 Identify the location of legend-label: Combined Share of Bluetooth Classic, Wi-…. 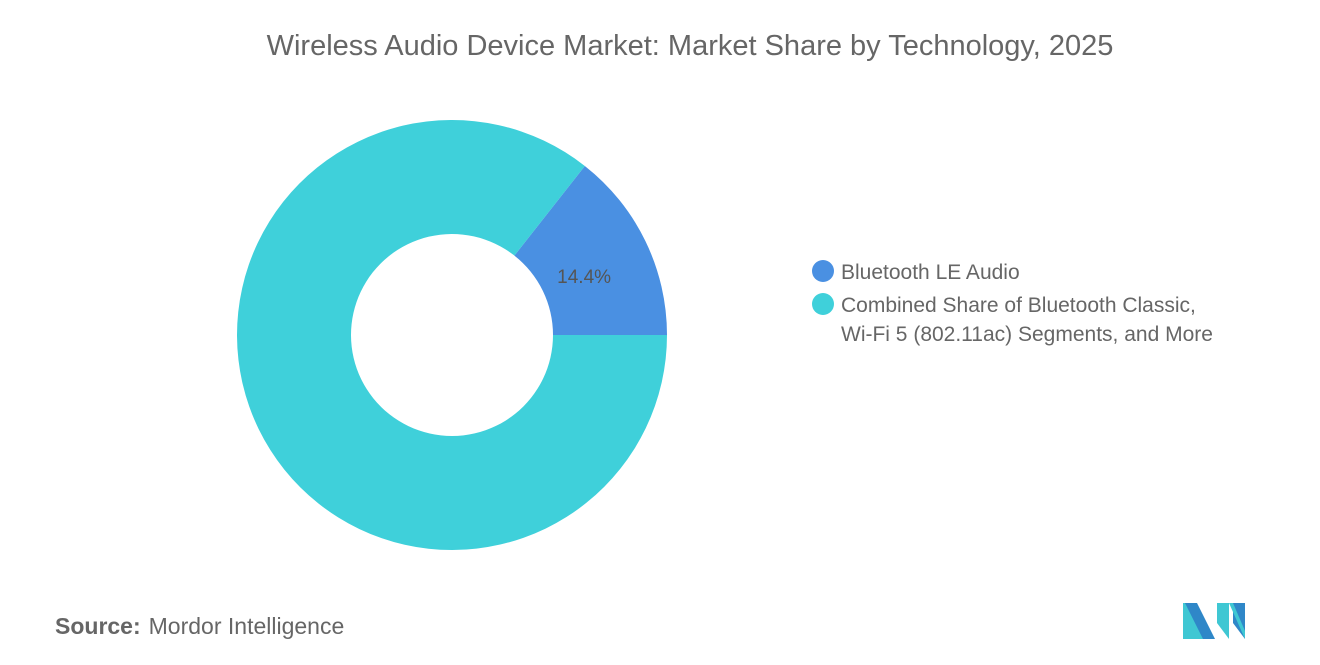
(1027, 320).